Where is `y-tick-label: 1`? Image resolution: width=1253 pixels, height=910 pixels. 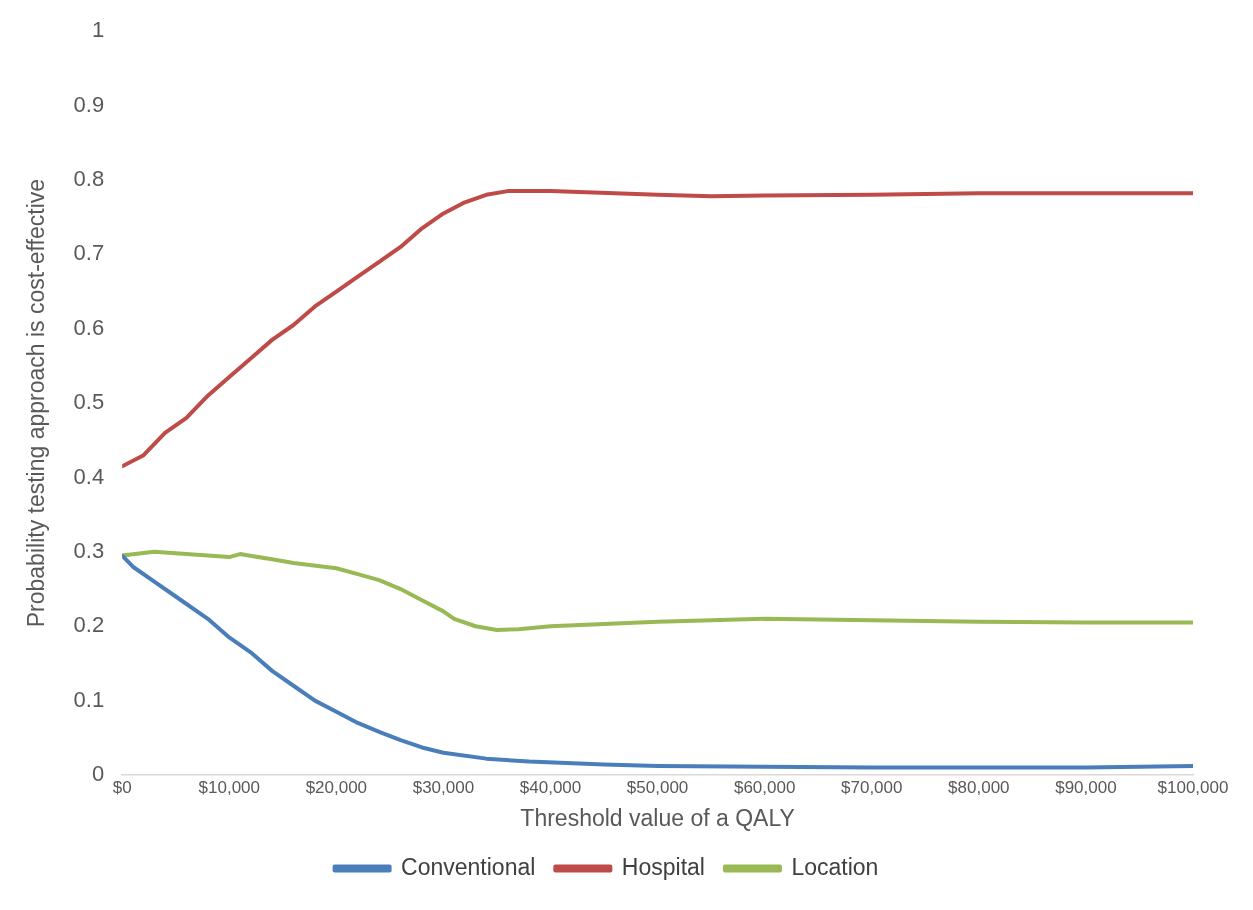 y-tick-label: 1 is located at coordinates (98, 30).